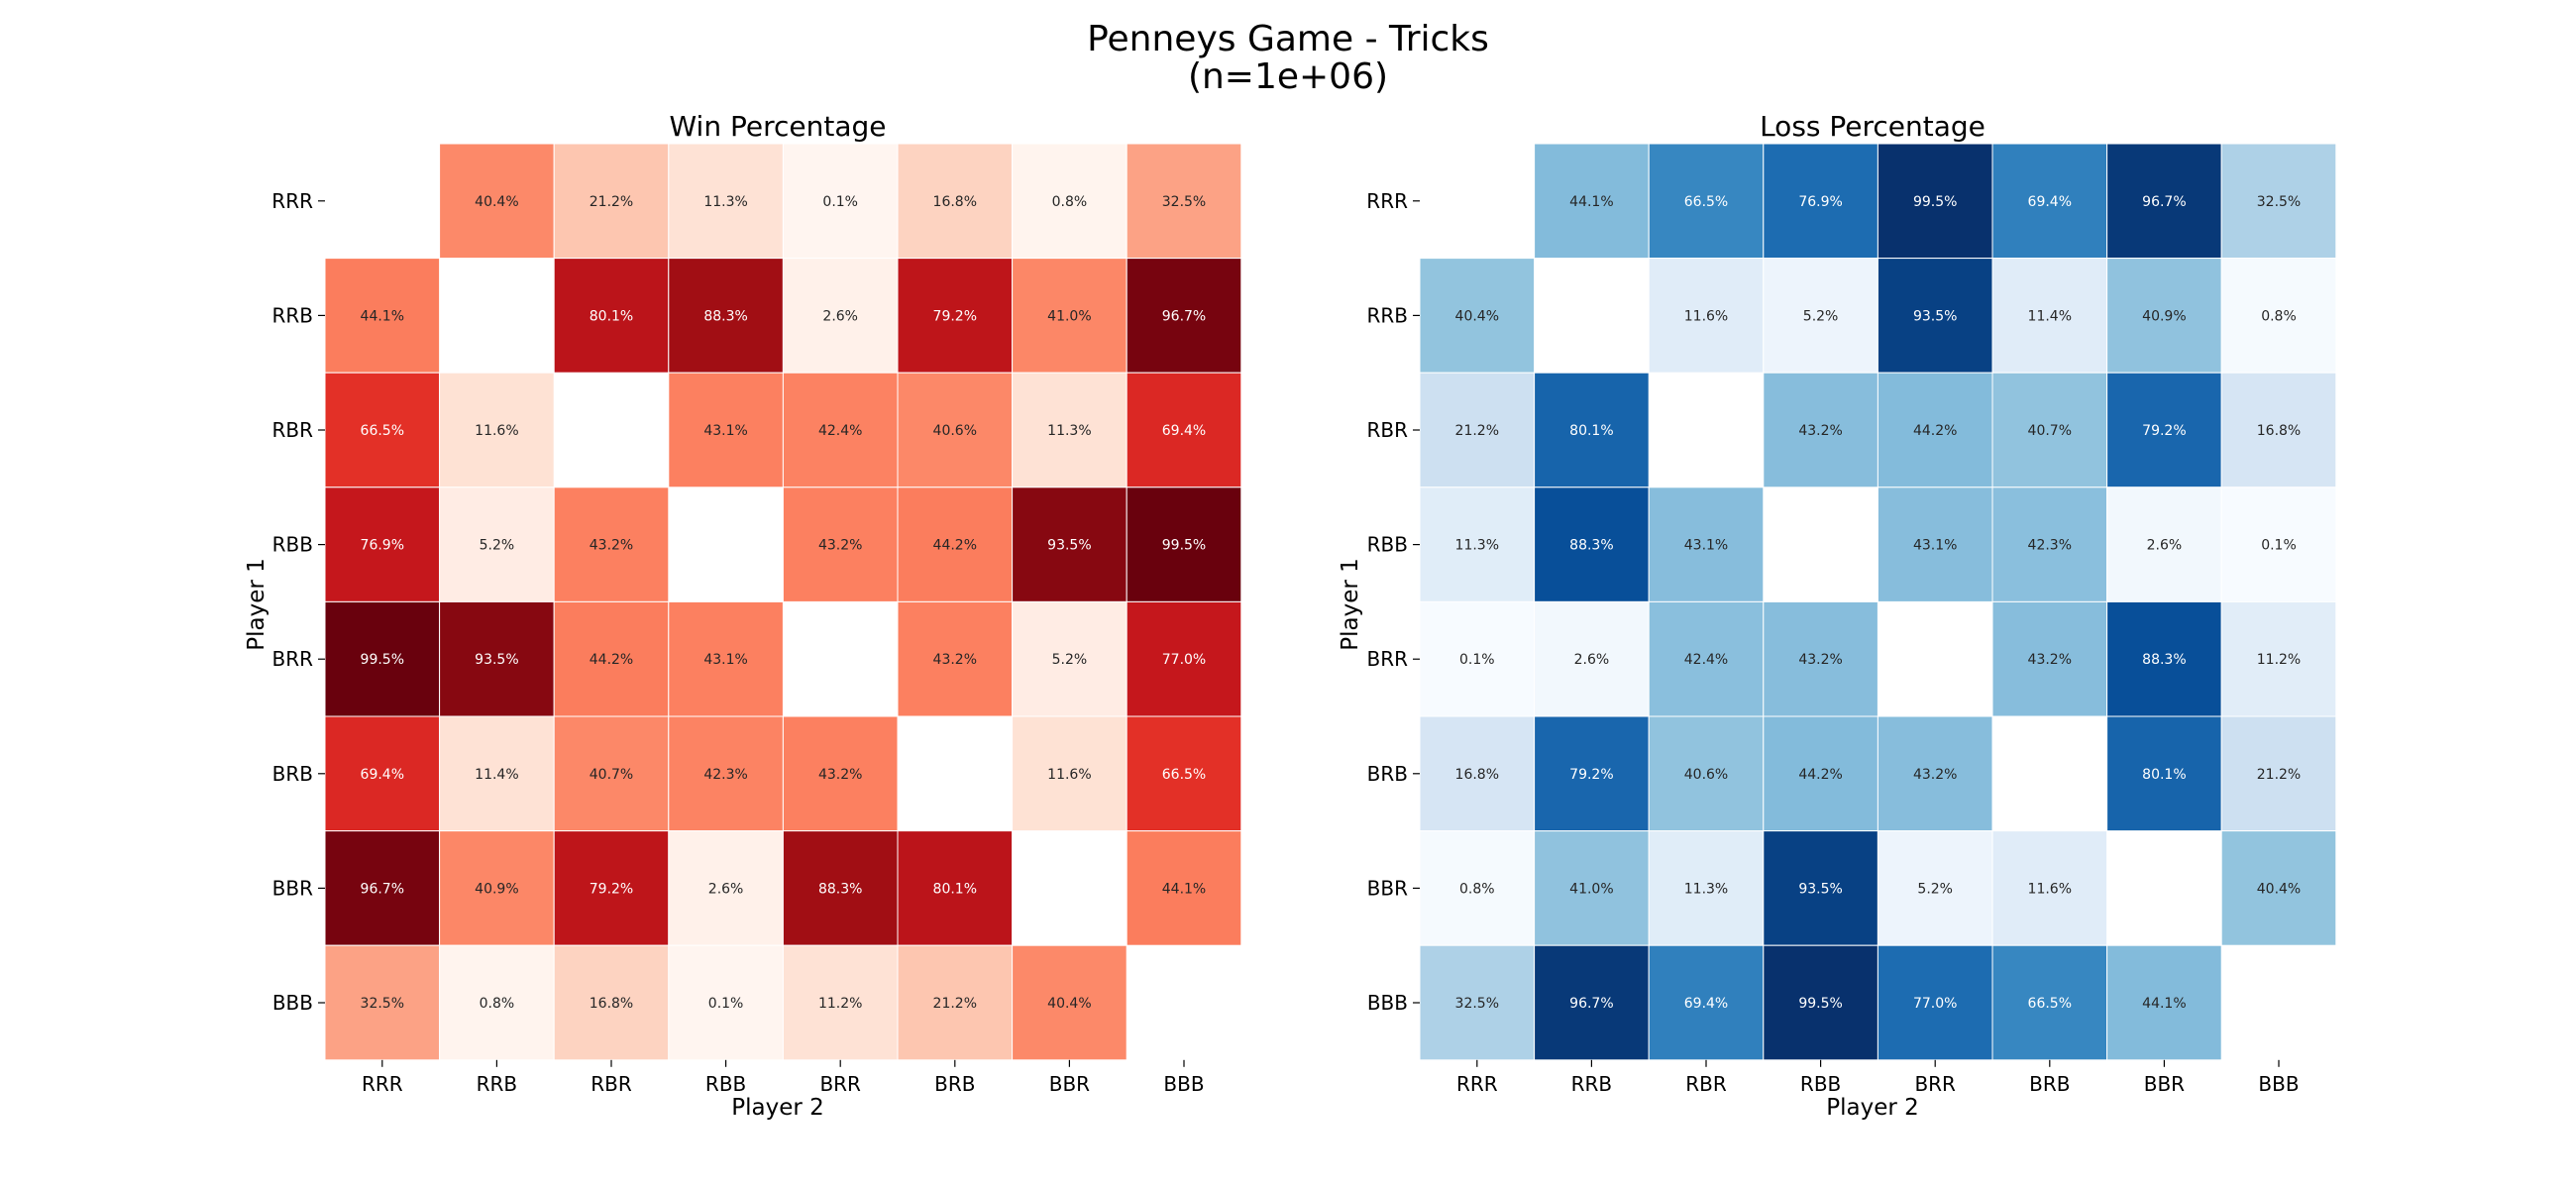  Describe the element at coordinates (2278, 316) in the screenshot. I see `loss-cell-rrb-bbb` at that location.